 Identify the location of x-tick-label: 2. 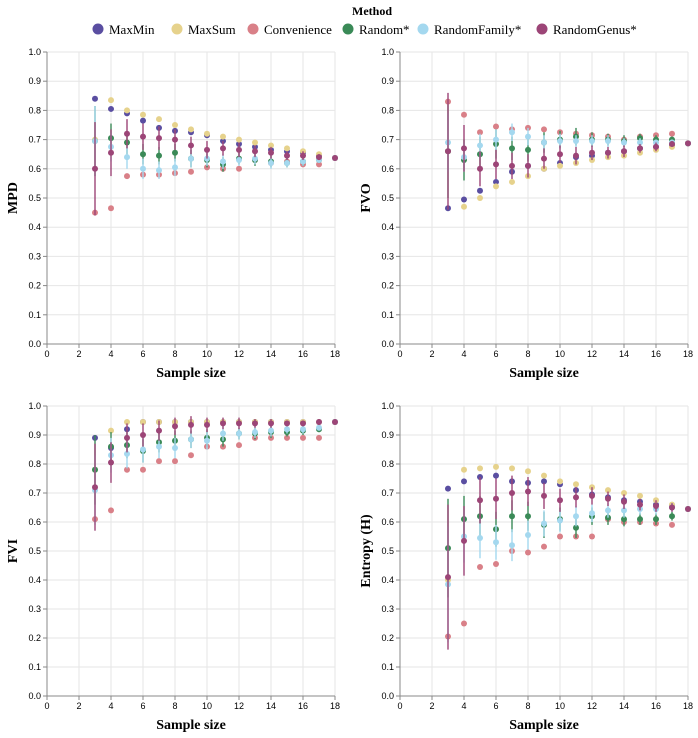
(78, 706).